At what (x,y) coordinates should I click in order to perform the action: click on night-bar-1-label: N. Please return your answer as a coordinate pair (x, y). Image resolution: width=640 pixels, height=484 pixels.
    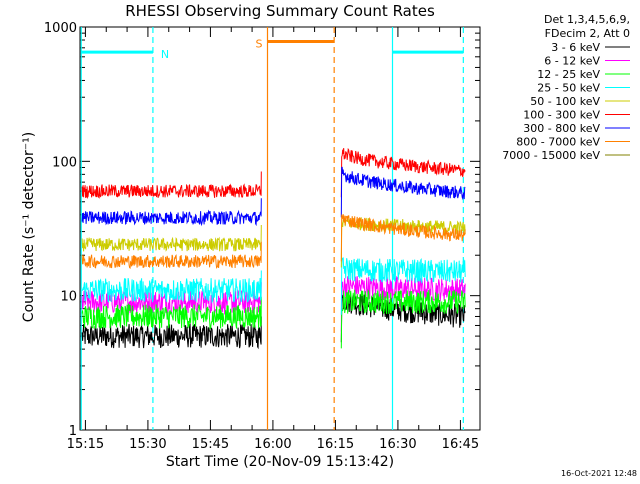
    Looking at the image, I should click on (165, 54).